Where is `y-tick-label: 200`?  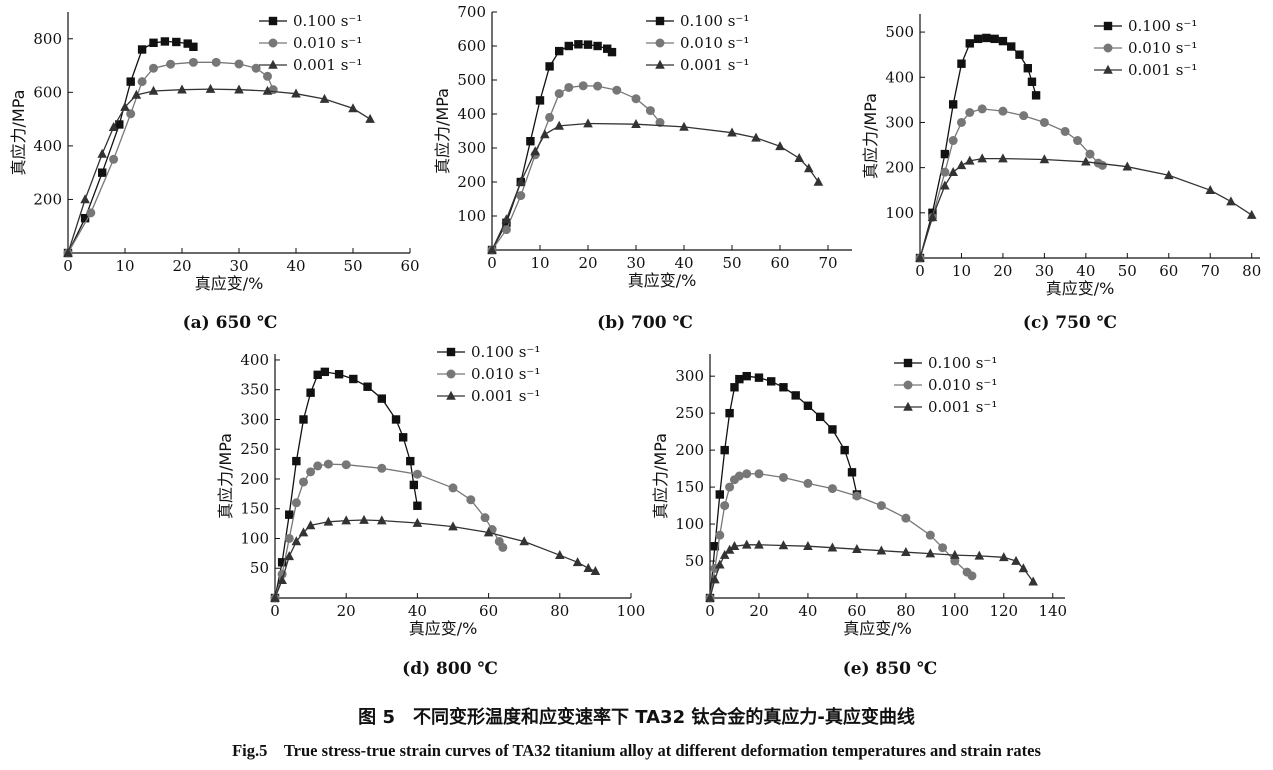
y-tick-label: 200 is located at coordinates (471, 182).